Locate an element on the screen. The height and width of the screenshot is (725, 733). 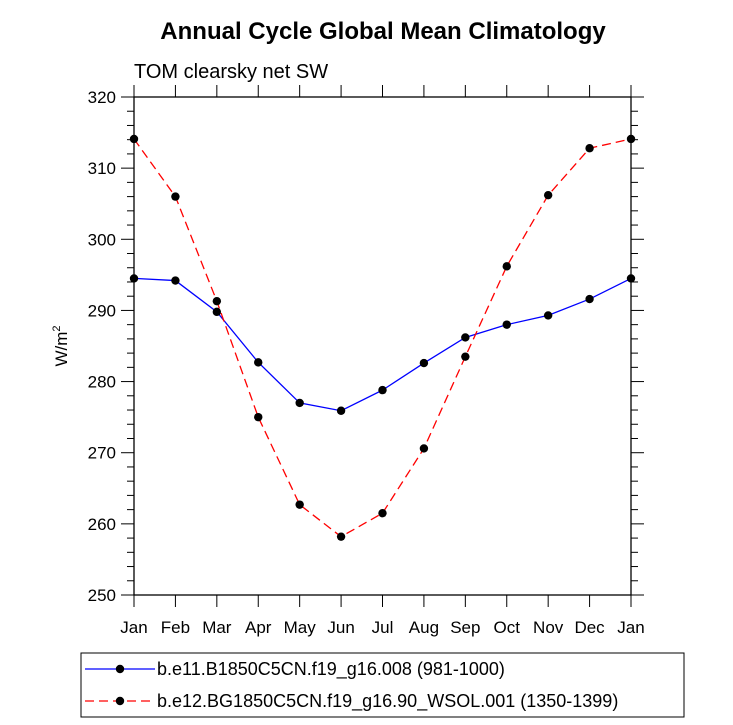
x-tick-label: Mar is located at coordinates (217, 627).